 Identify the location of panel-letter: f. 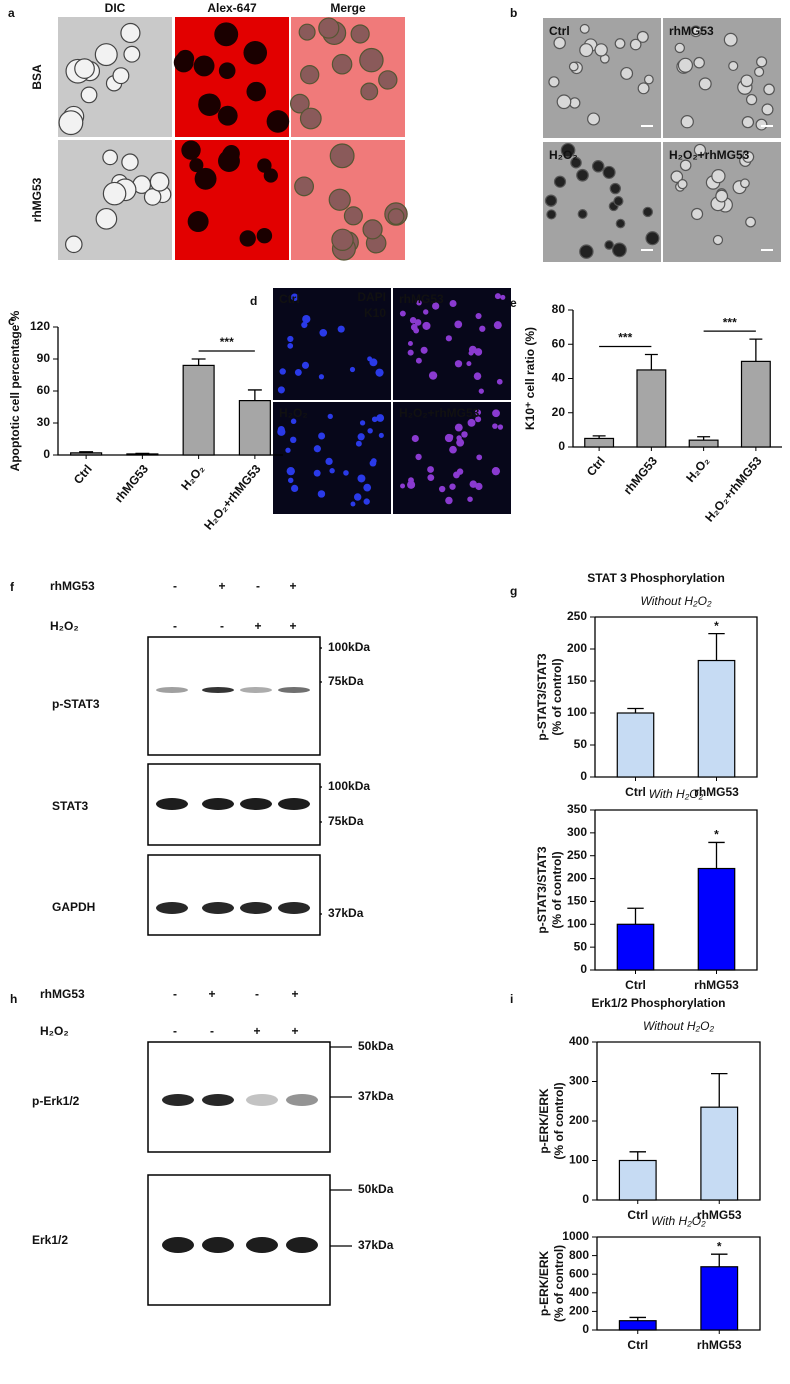
(12, 587).